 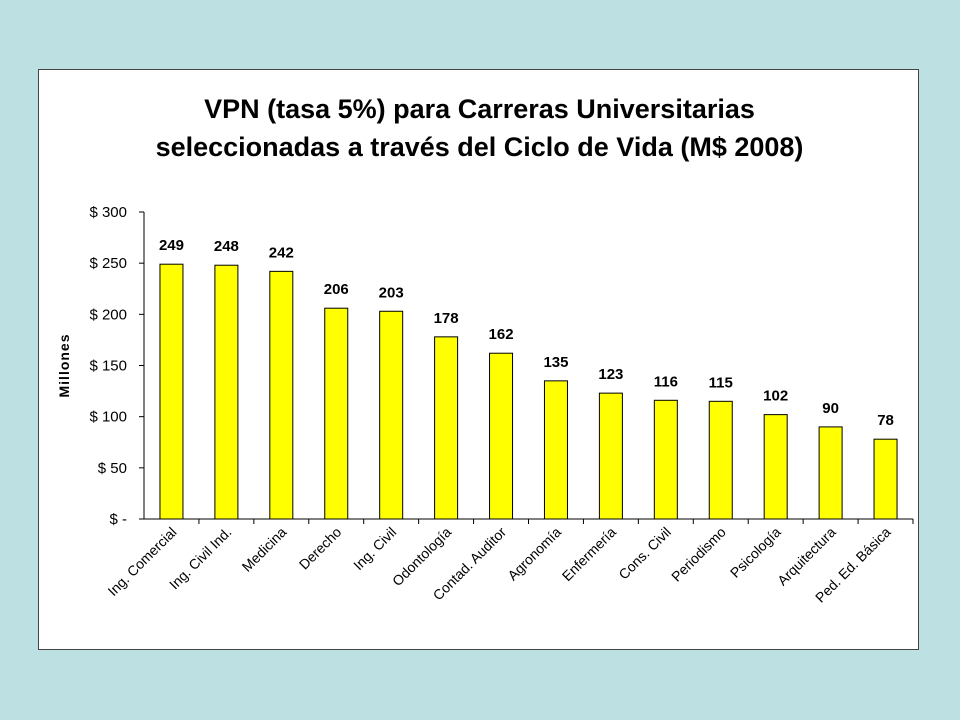 What do you see at coordinates (885, 420) in the screenshot?
I see `data-label: 78` at bounding box center [885, 420].